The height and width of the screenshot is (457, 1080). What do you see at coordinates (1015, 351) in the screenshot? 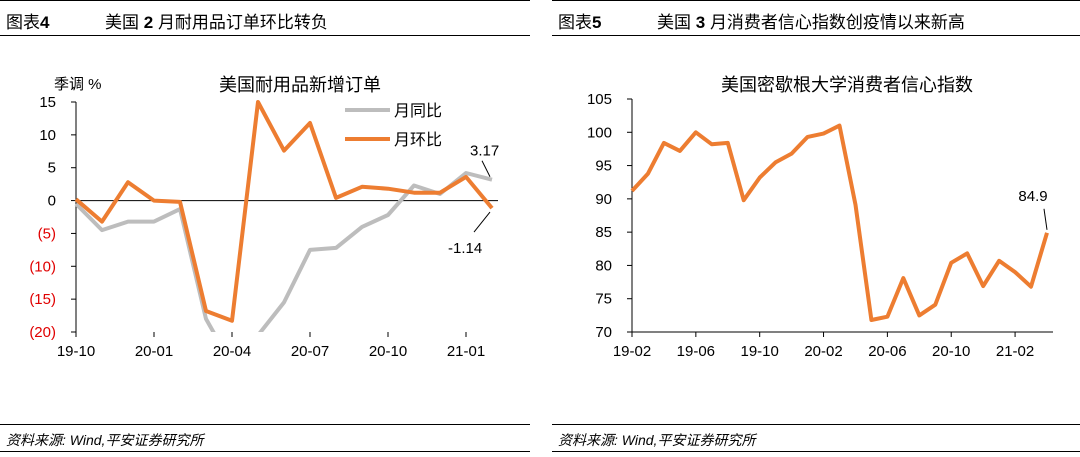
I see `x-tick-label: 21-02` at bounding box center [1015, 351].